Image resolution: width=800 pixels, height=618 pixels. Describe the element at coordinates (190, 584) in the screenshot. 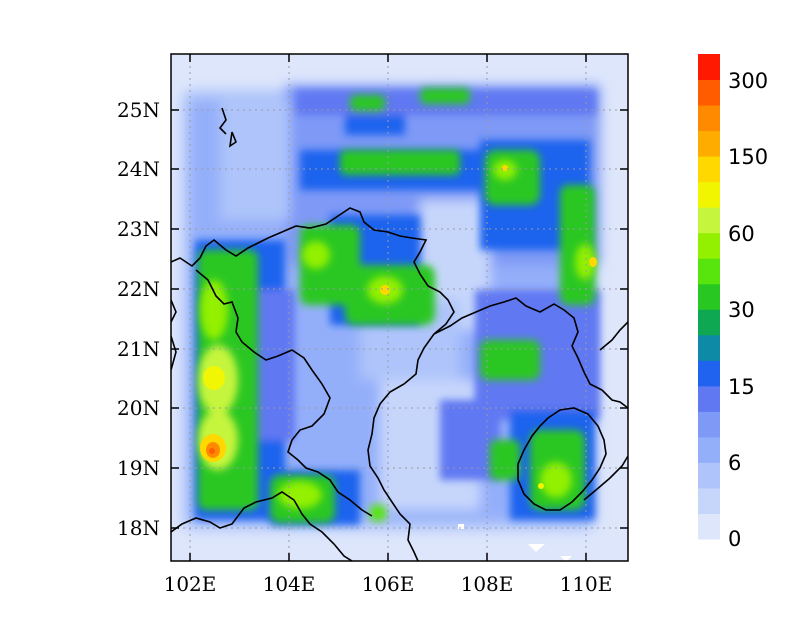

I see `x-tick-label: 102E` at that location.